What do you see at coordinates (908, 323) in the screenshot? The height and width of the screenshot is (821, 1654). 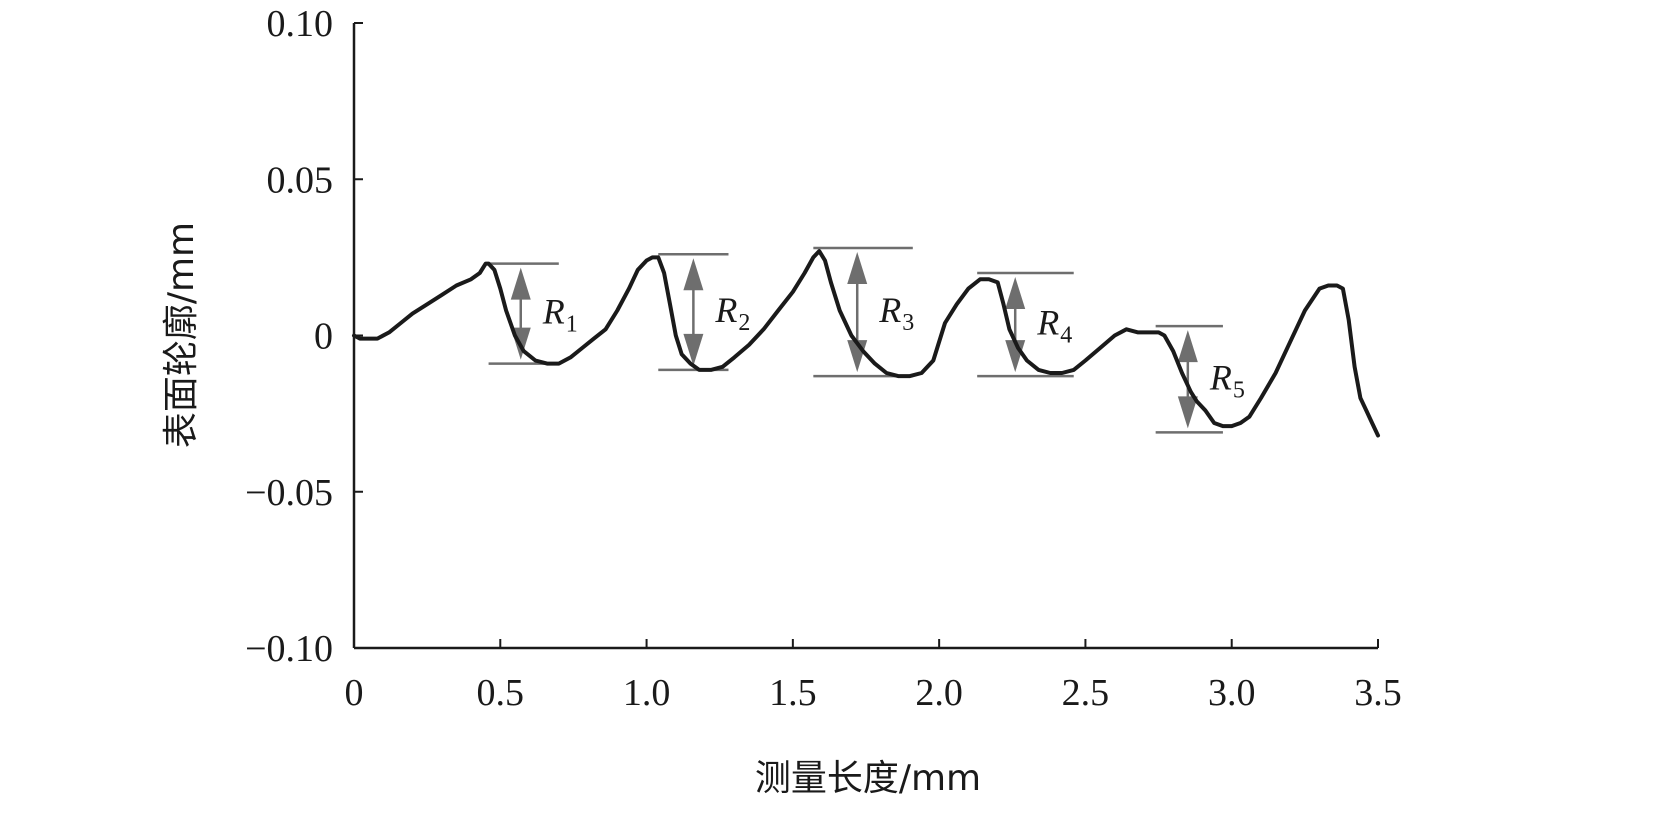 I see `annotation-subscript: 3` at bounding box center [908, 323].